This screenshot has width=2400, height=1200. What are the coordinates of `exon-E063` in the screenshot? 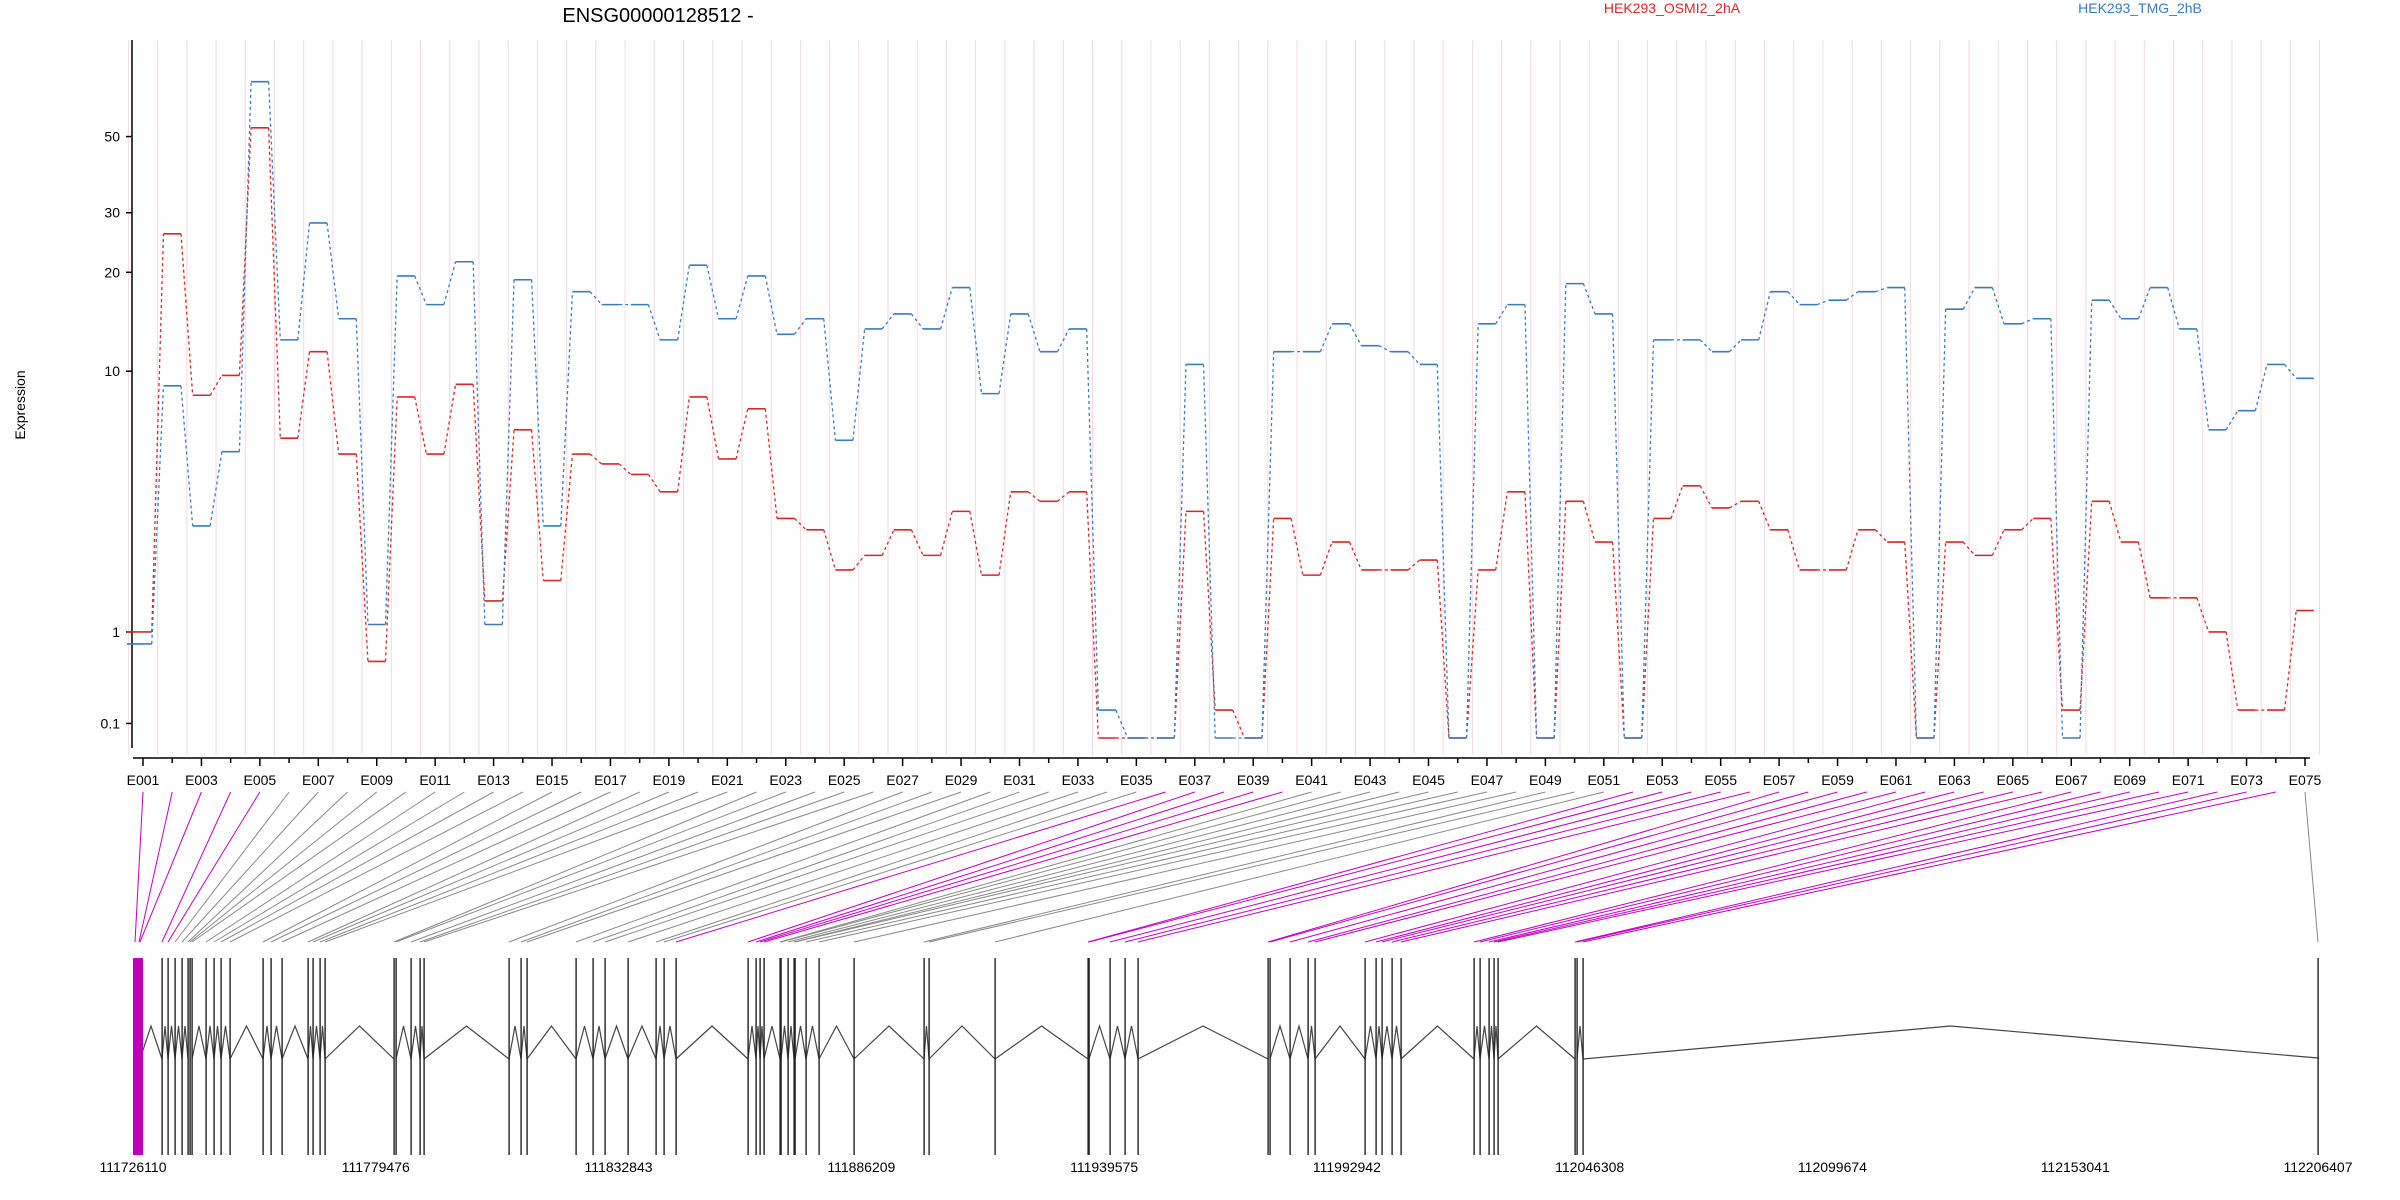 It's located at (1376, 1056).